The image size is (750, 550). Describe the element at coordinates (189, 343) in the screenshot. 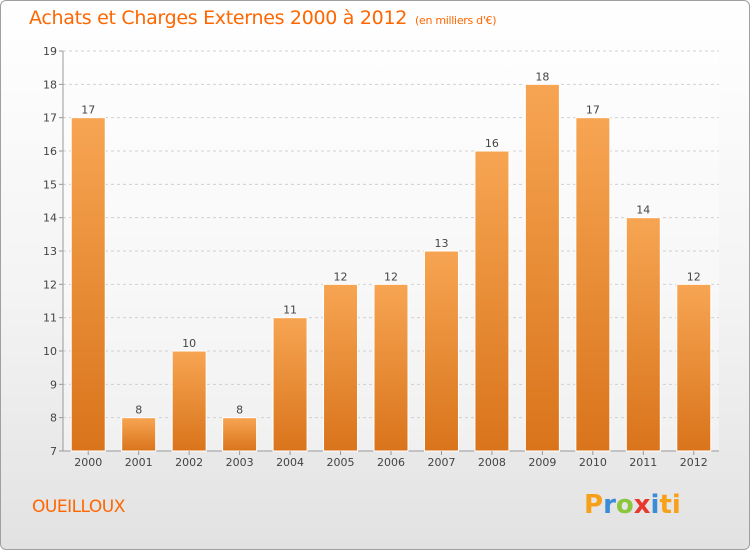

I see `bar-value-label: 10` at that location.